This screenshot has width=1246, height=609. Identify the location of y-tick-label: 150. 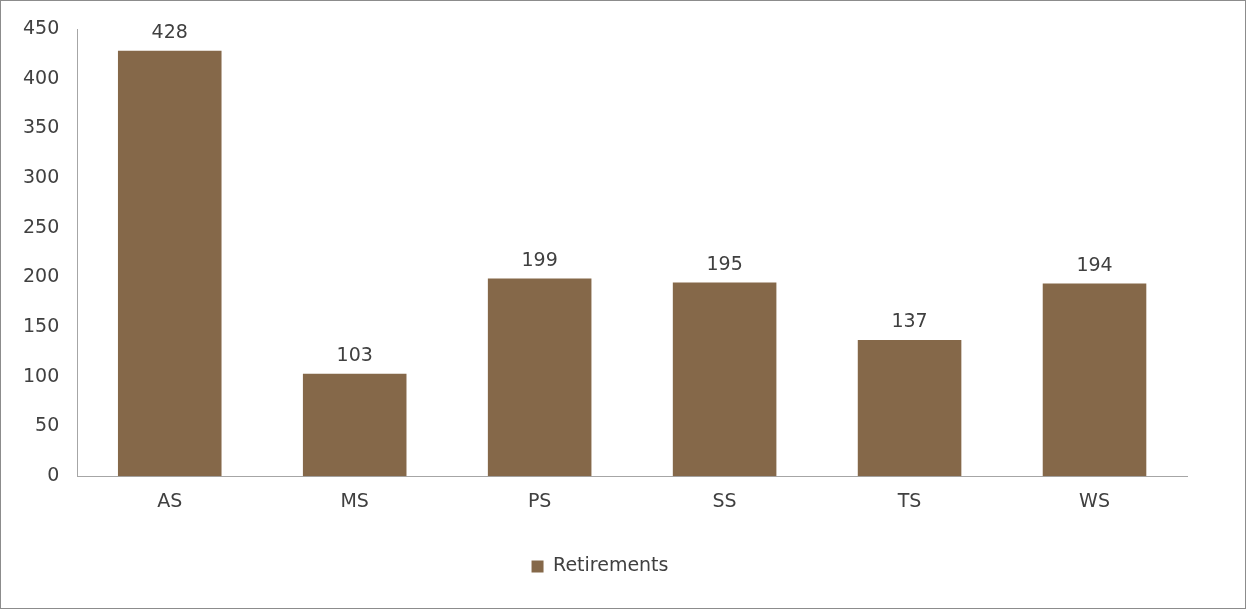
(41, 325).